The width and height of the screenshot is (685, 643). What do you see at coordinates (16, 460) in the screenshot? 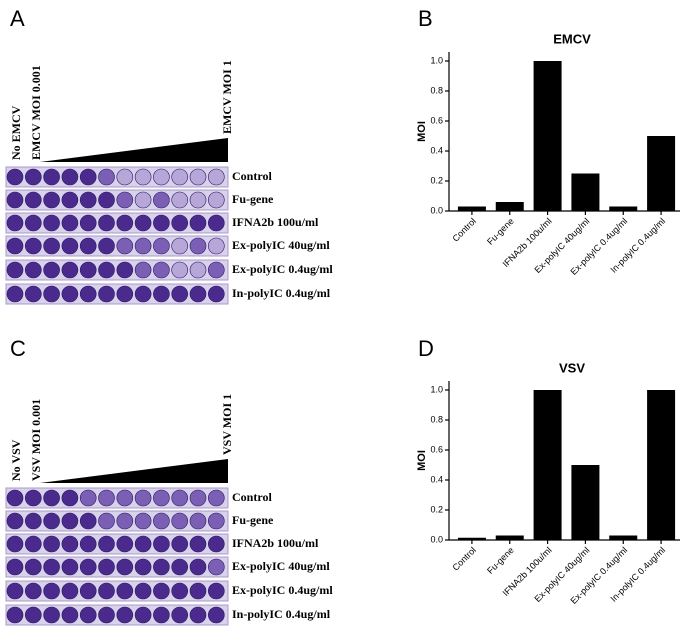
I see `dilution-label: No VSV` at bounding box center [16, 460].